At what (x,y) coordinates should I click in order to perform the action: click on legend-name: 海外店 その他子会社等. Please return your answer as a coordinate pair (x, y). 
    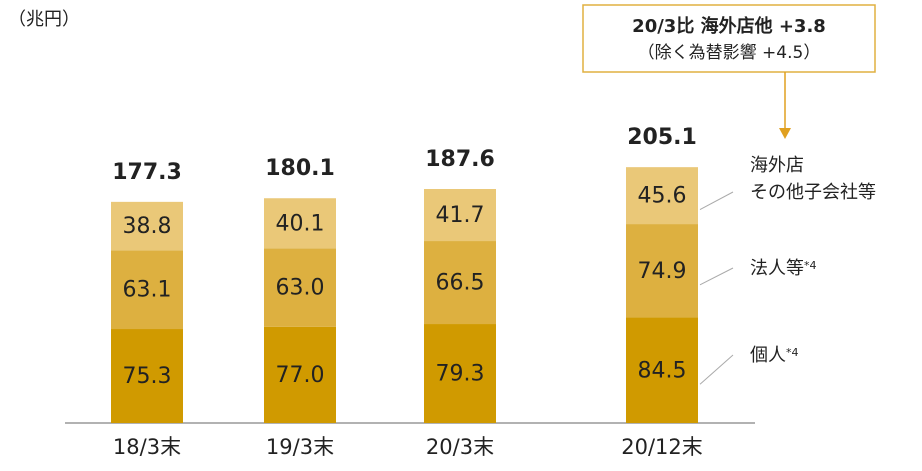
    Looking at the image, I should click on (813, 179).